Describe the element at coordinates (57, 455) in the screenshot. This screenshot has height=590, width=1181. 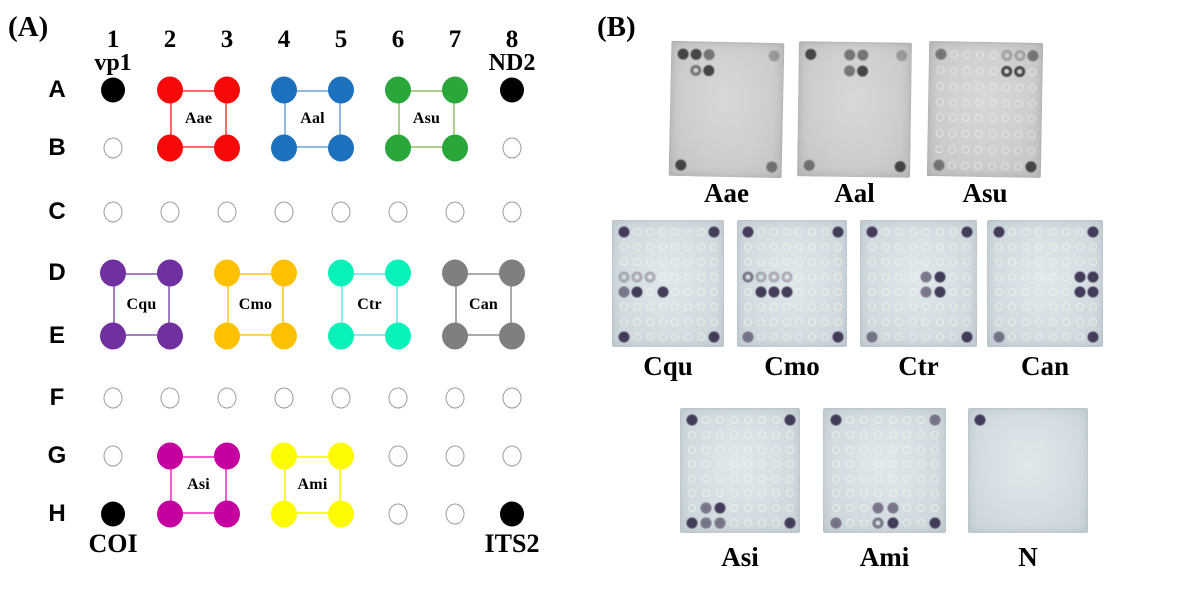
I see `row-label: G` at that location.